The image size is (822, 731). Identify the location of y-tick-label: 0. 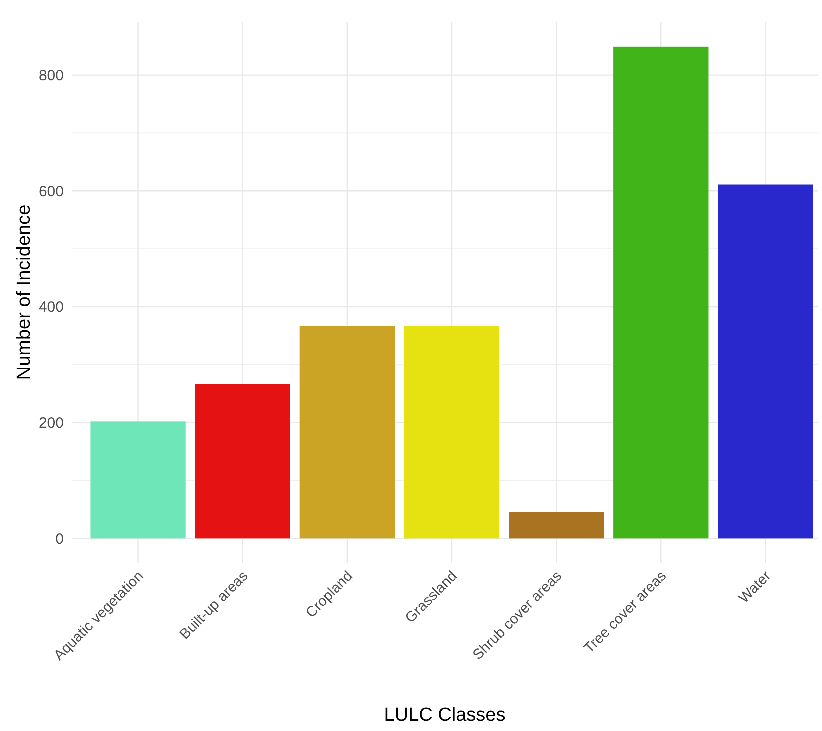
(60, 539).